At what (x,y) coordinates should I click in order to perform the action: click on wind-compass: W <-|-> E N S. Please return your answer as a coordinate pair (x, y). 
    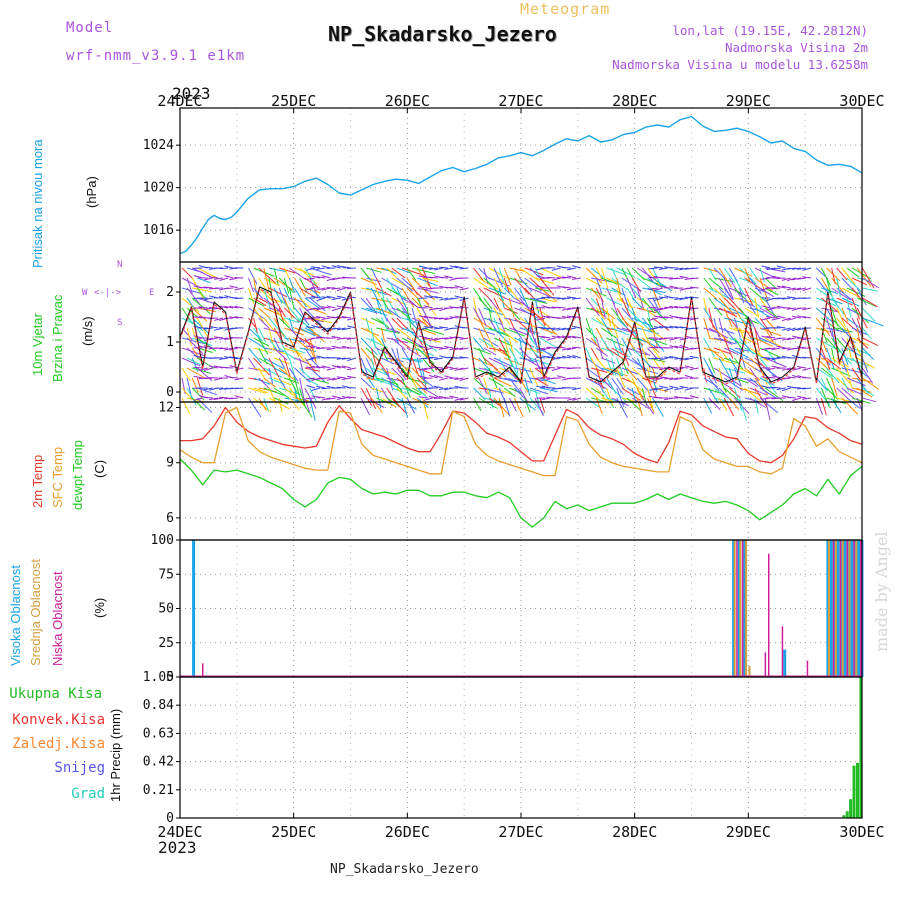
    Looking at the image, I should click on (121, 295).